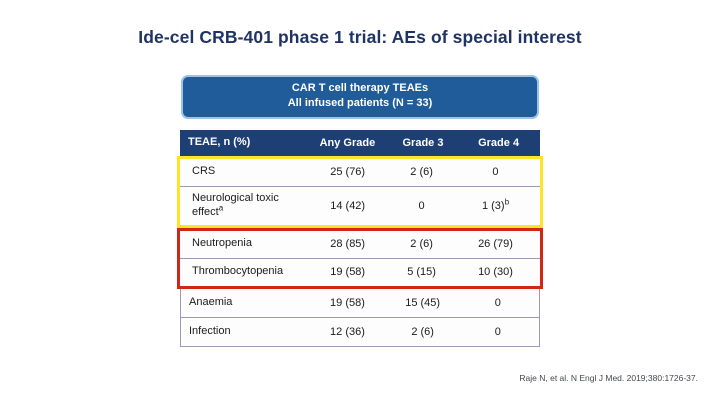  I want to click on table-row-neutropenia: Neutropenia 28 (85) 2 (6) 26 (79), so click(360, 244).